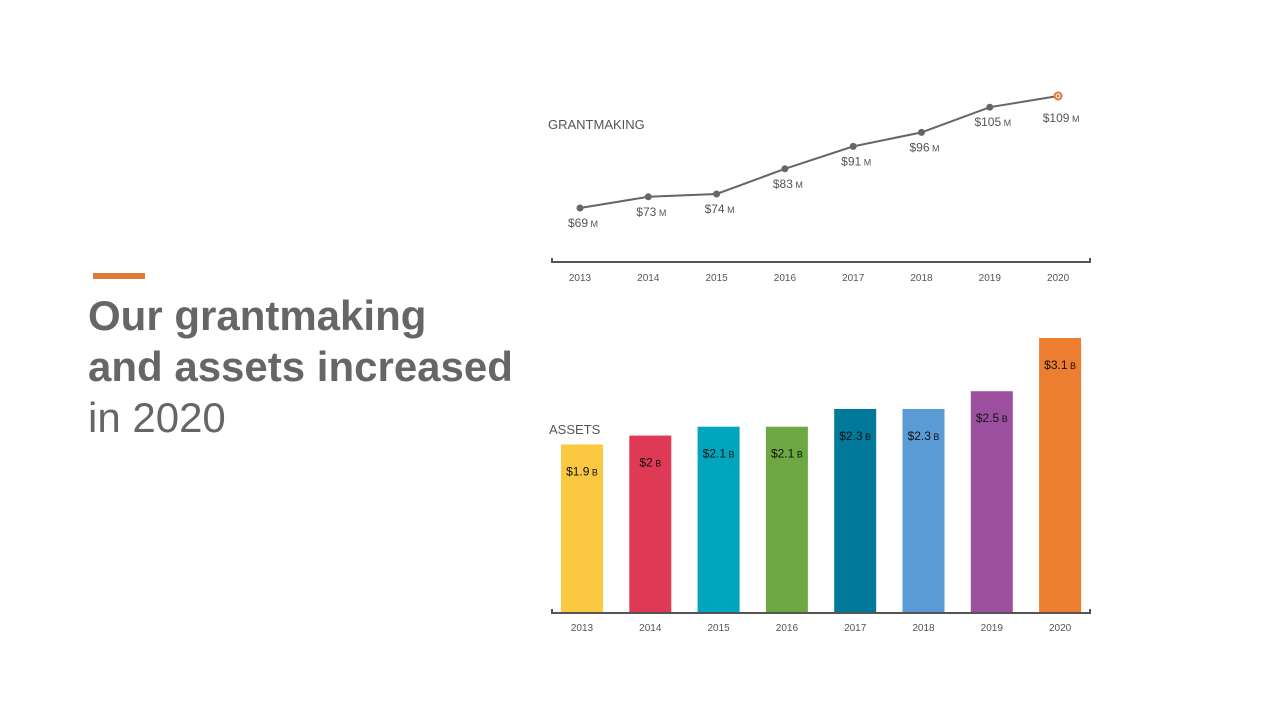 This screenshot has height=720, width=1280. Describe the element at coordinates (788, 184) in the screenshot. I see `data-label: $83 M` at that location.